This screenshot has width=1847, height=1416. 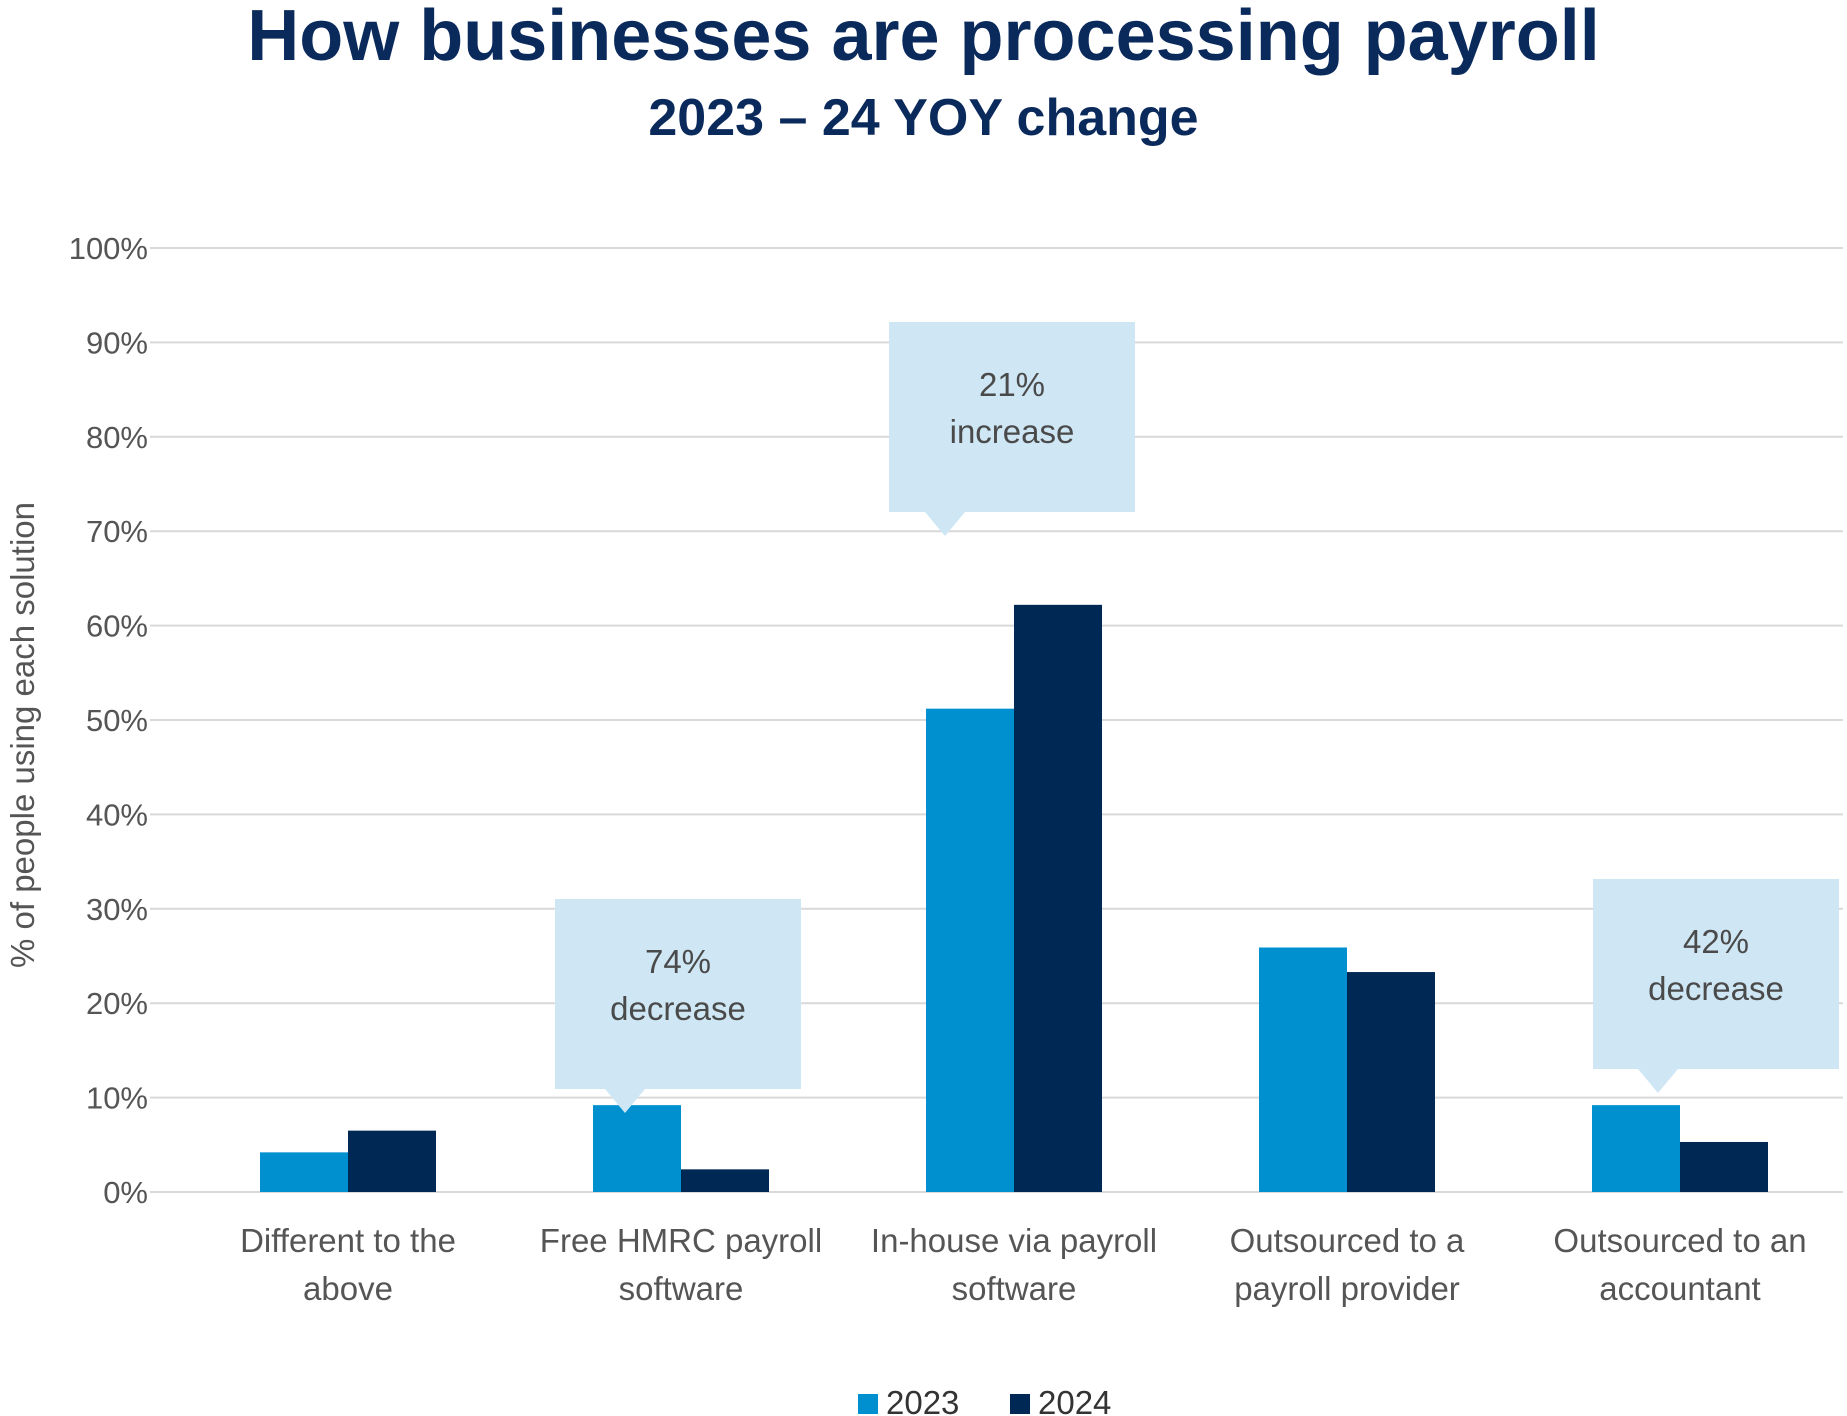 I want to click on legend-swatch-2024, so click(x=1020, y=1404).